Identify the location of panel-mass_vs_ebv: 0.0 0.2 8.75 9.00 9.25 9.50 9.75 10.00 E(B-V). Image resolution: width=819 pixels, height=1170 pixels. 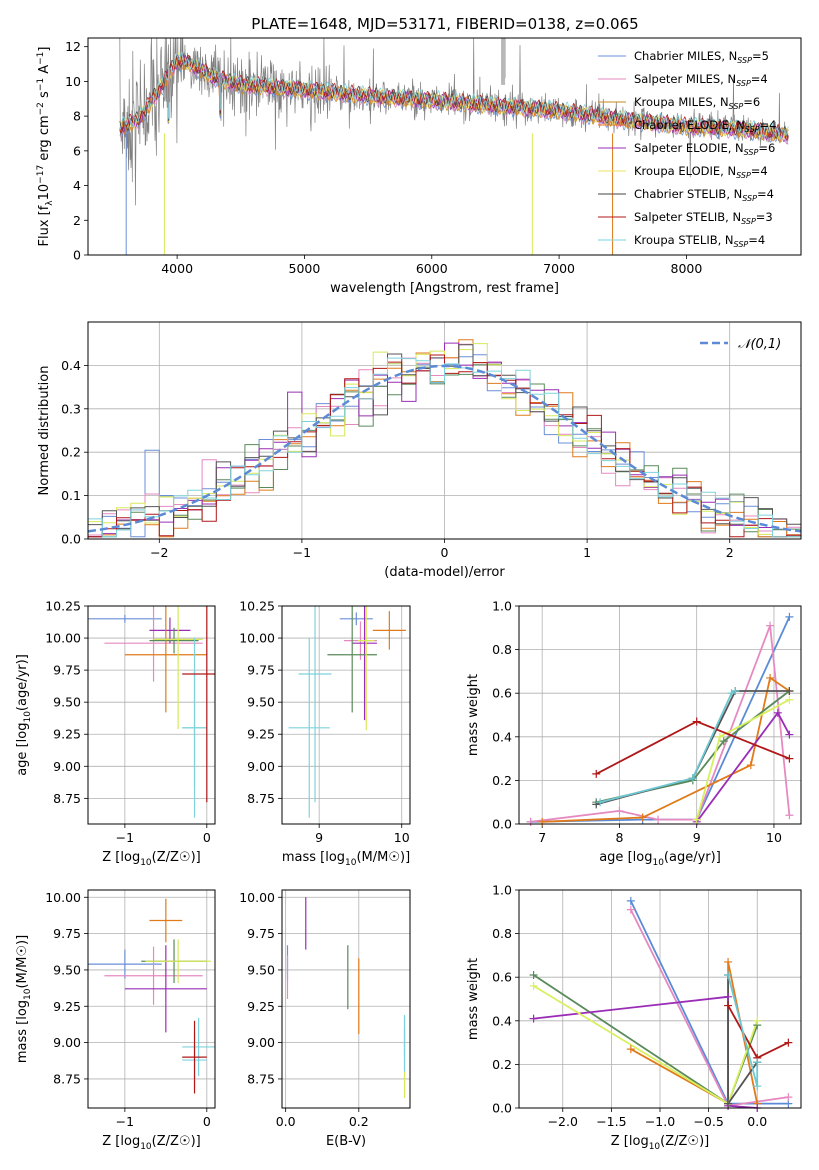
(325, 1019).